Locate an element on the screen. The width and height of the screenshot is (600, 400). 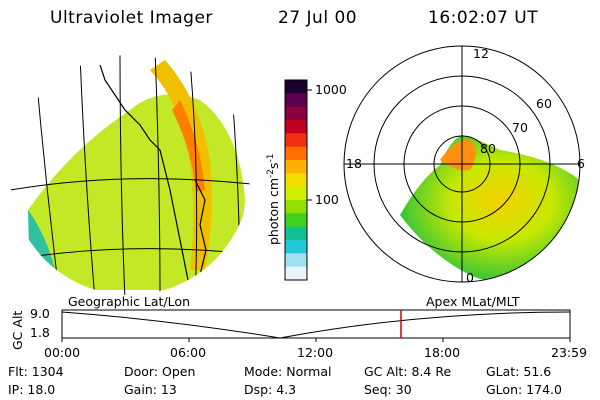
flight-number: Flt: 1304 is located at coordinates (36, 371).